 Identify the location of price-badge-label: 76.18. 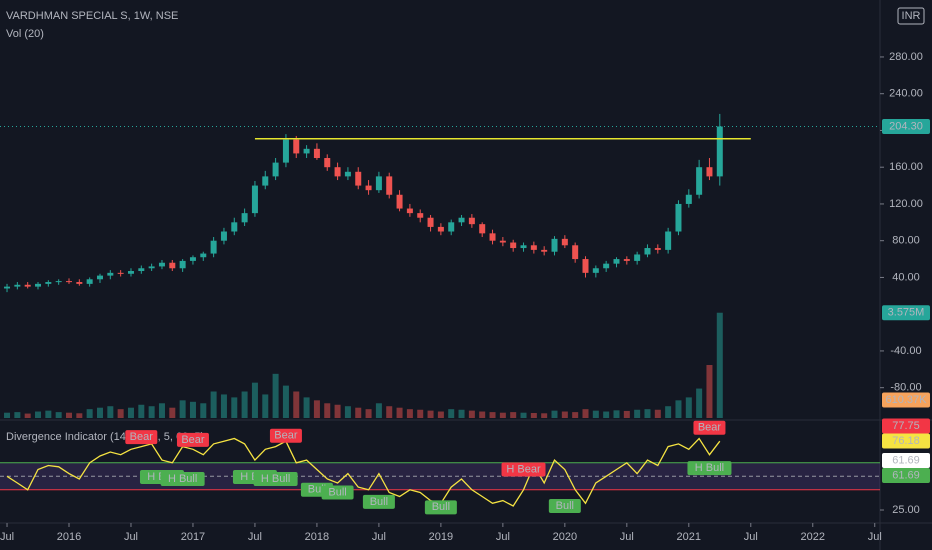
(906, 441).